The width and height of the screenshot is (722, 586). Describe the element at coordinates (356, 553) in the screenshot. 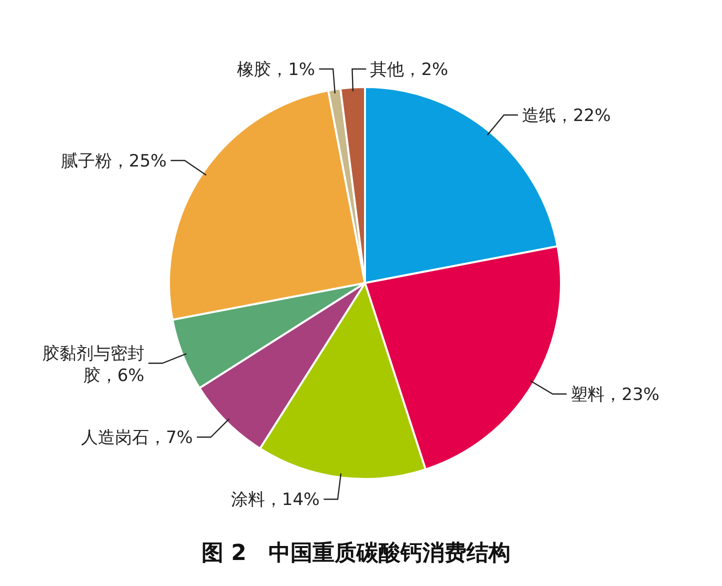

I see `text: 图 2 中国重质碳酸钙消费结构` at that location.